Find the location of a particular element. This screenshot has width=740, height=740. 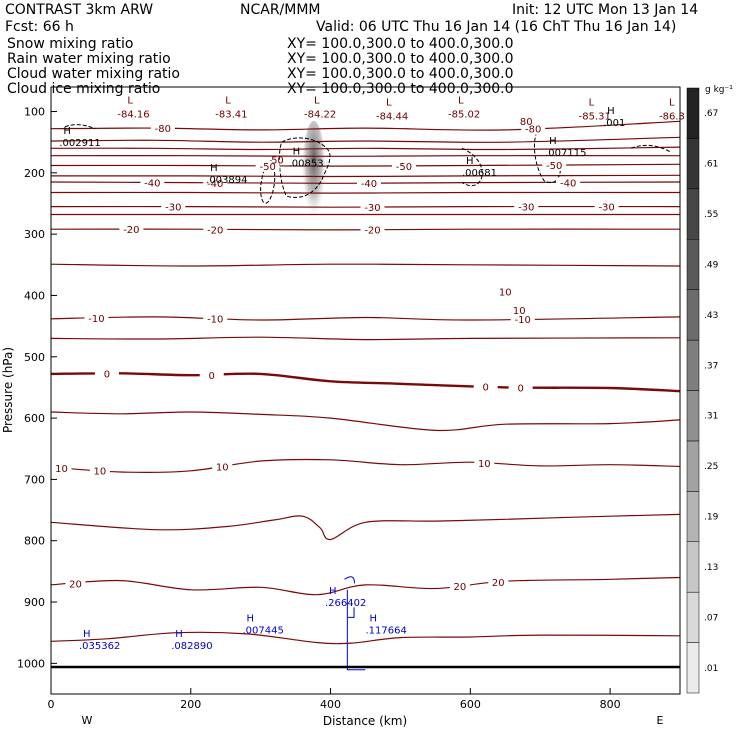

field-xy-0: XY= 100.0,300.0 to 400.0,300.0 is located at coordinates (400, 44).